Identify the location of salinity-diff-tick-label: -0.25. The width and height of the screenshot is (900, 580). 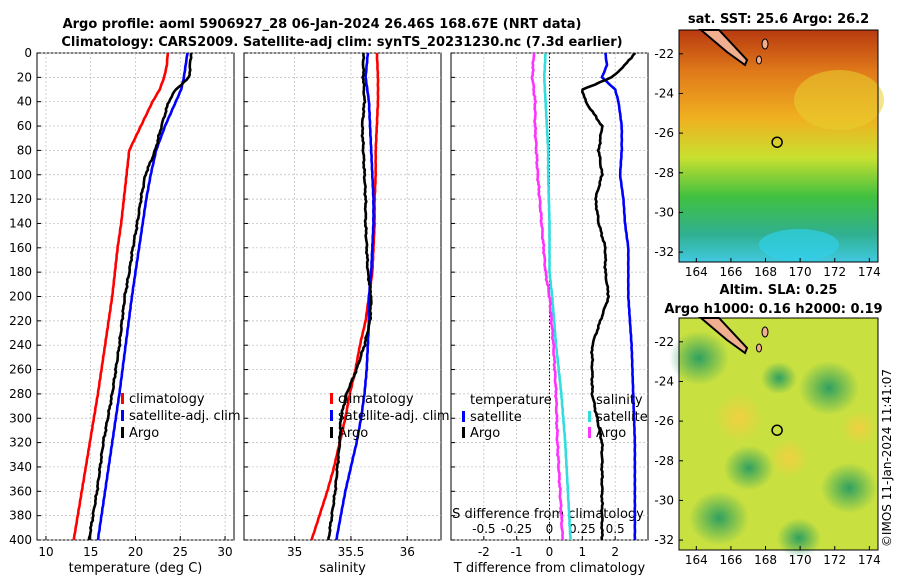
(516, 529).